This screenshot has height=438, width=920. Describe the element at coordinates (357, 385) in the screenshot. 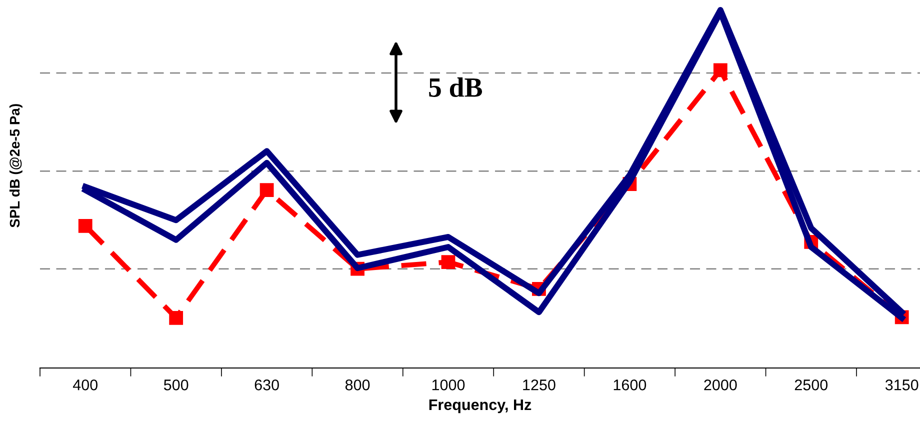

I see `x-tick-label: 800` at that location.